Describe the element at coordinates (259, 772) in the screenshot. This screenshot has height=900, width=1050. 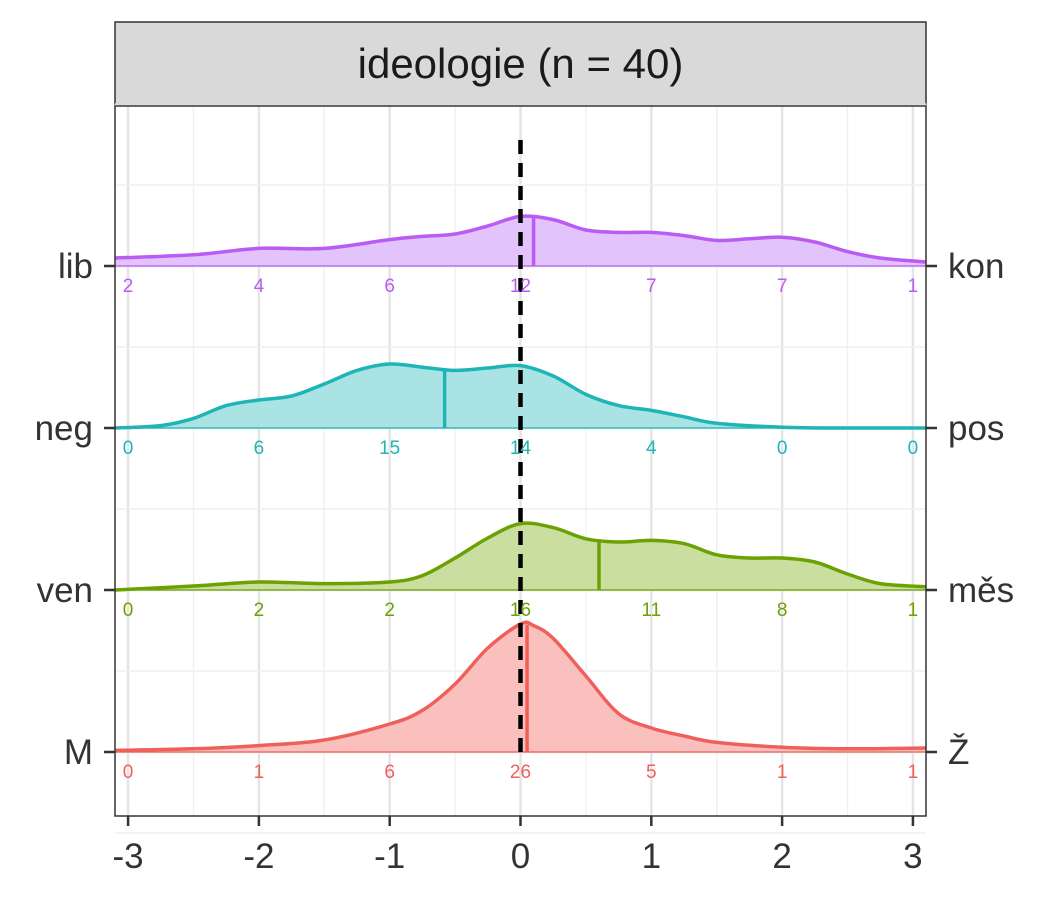
I see `count-label-m-1: 1` at that location.